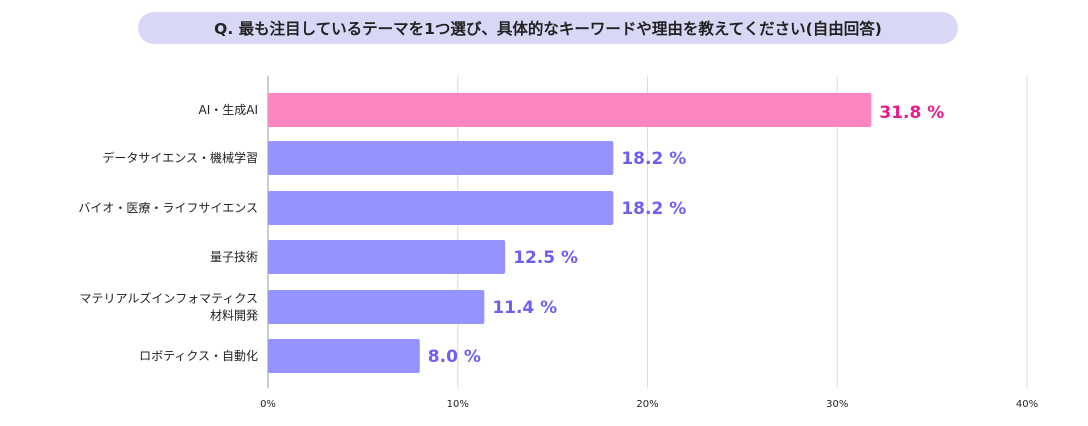 This screenshot has height=426, width=1088. Describe the element at coordinates (268, 404) in the screenshot. I see `x-tick-label: 0%` at that location.